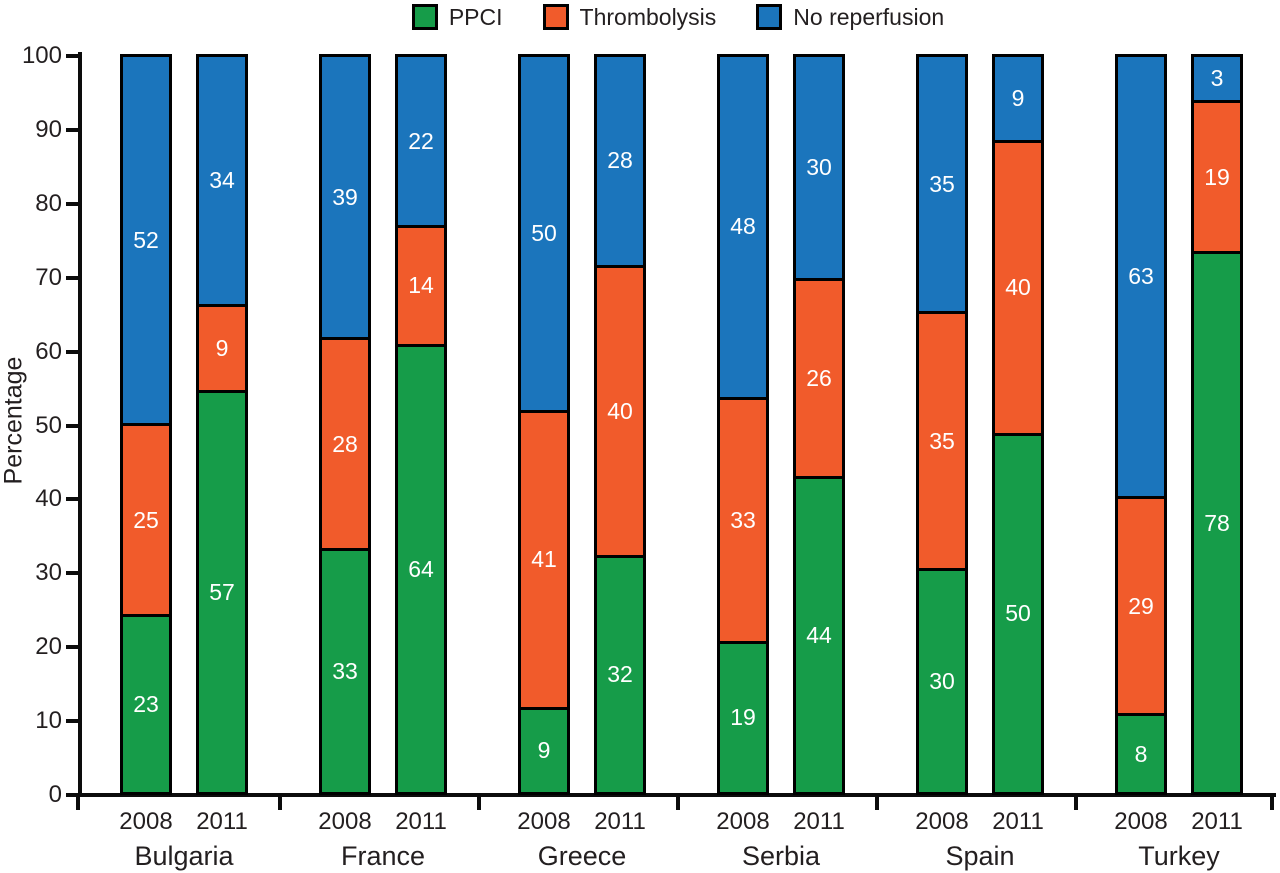 This screenshot has height=873, width=1280. I want to click on legend-swatch-thrombolysis, so click(555, 17).